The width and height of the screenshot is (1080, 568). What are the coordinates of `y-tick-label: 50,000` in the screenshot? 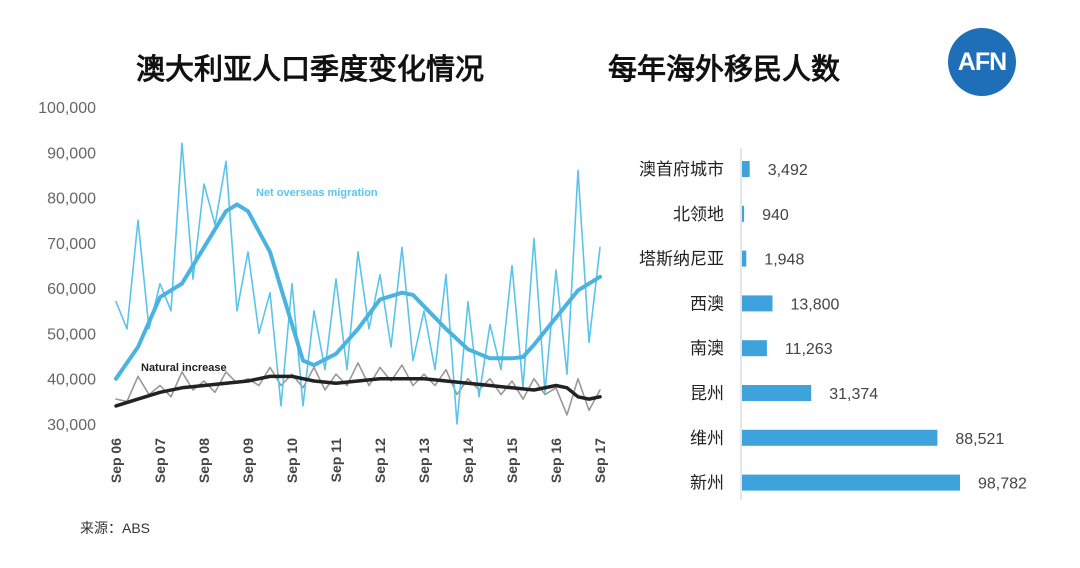 It's located at (71, 334).